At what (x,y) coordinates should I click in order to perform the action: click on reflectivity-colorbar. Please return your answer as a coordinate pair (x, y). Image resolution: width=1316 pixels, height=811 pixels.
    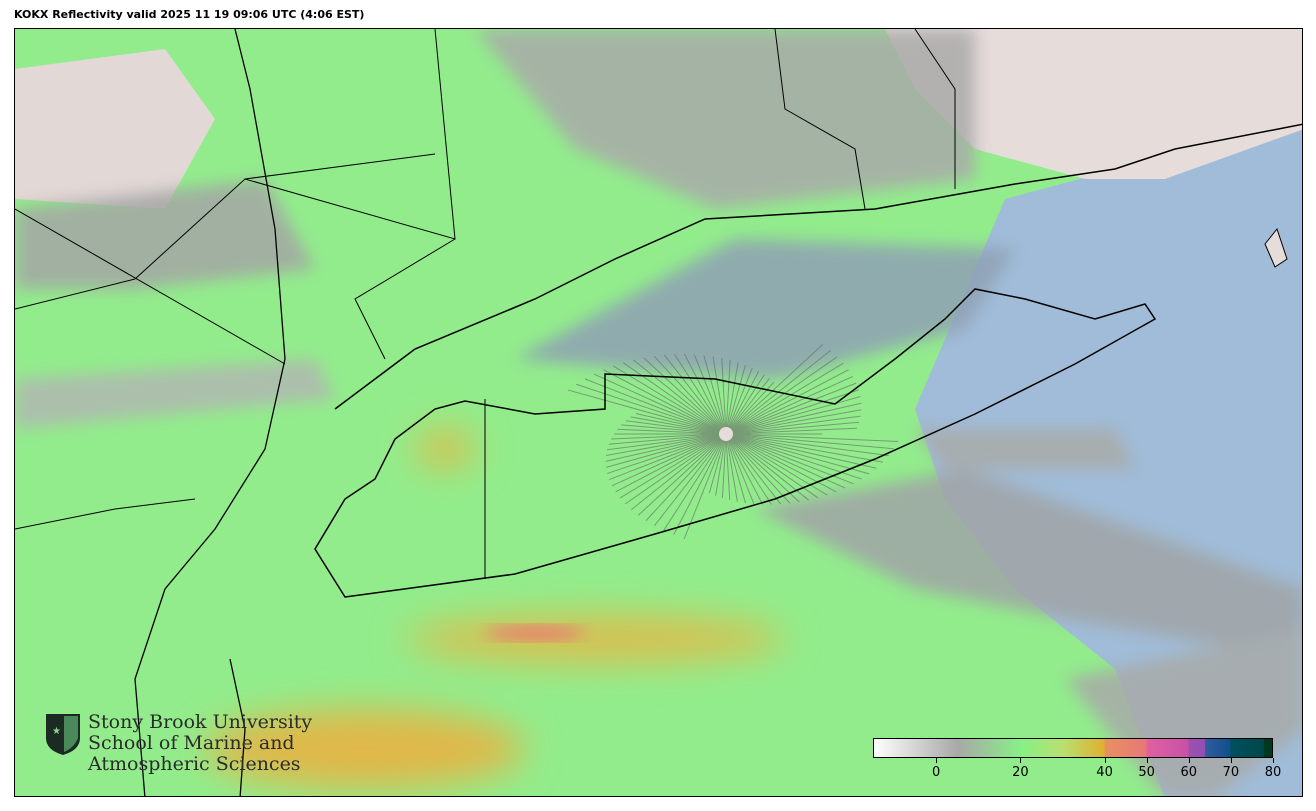
    Looking at the image, I should click on (1073, 748).